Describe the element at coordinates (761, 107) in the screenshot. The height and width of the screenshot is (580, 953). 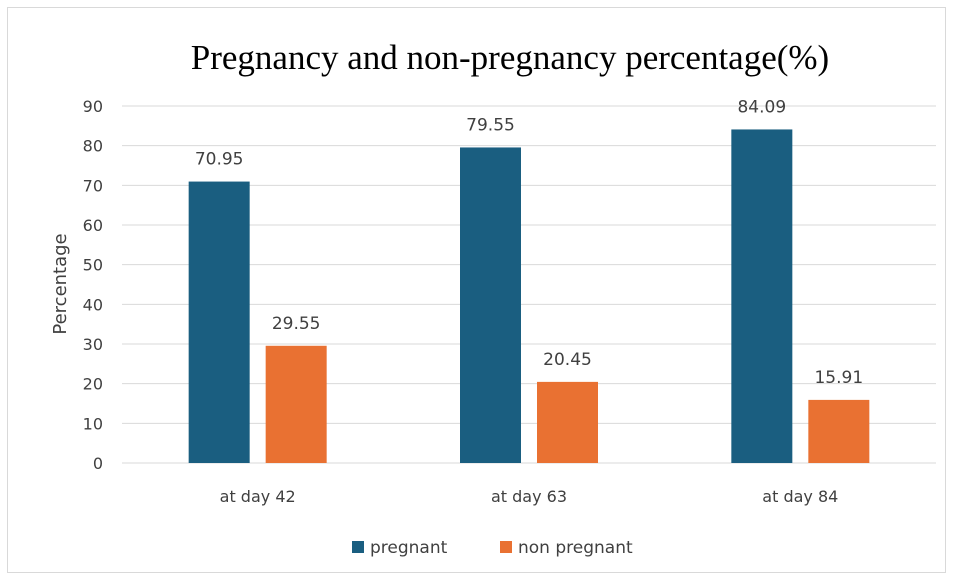
I see `data-label: 84.09` at that location.